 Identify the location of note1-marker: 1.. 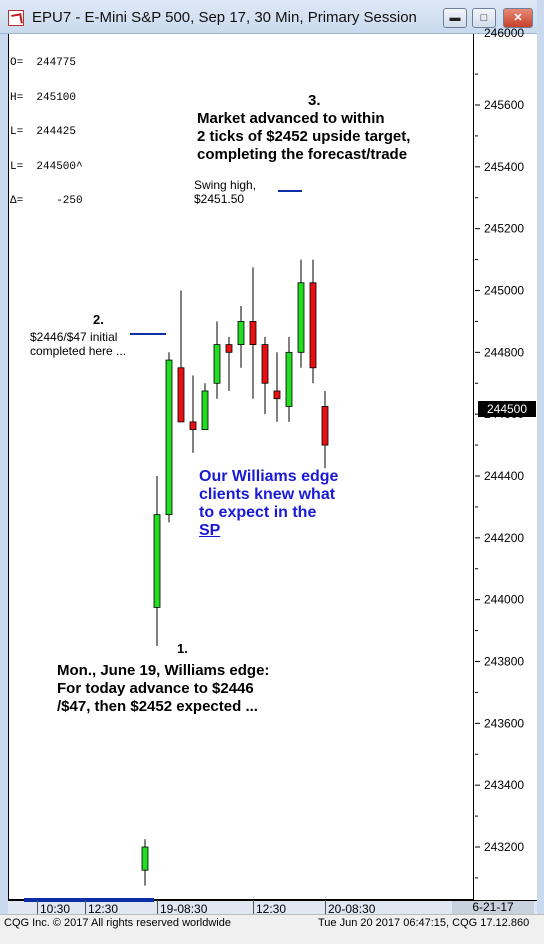
(182, 648).